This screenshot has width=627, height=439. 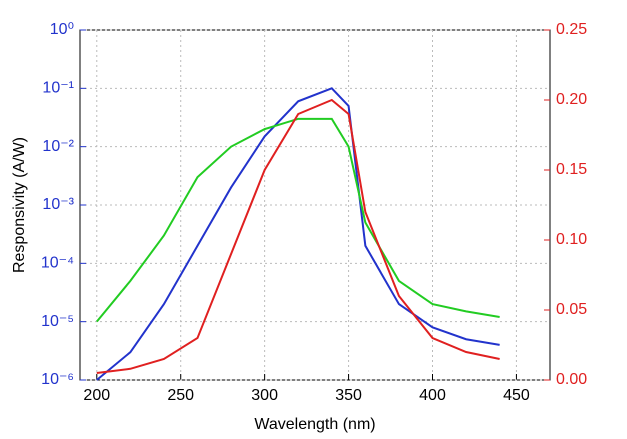 I want to click on y-tick-label: 10⁻³, so click(x=58, y=204).